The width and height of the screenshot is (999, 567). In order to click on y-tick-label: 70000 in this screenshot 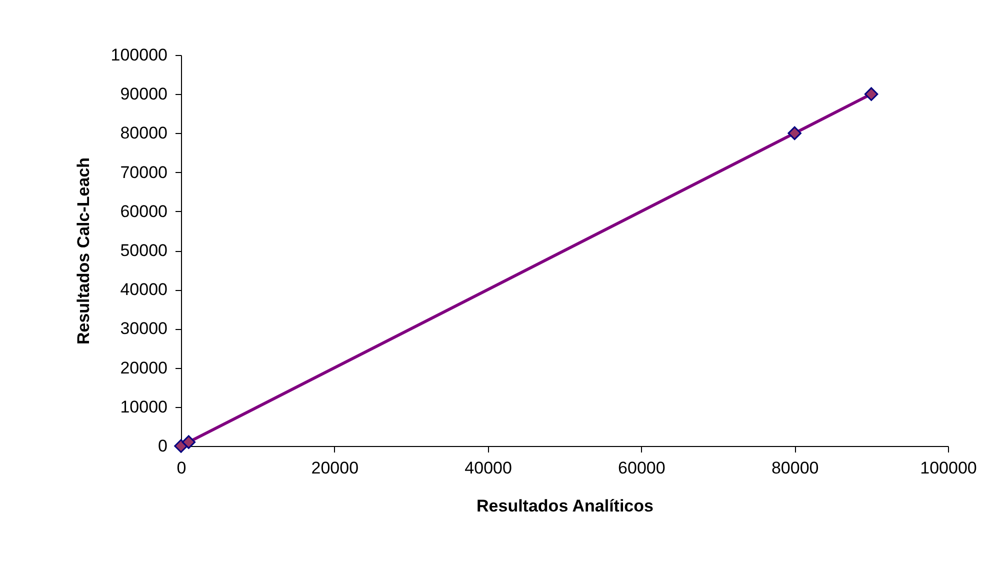, I will do `click(144, 172)`.